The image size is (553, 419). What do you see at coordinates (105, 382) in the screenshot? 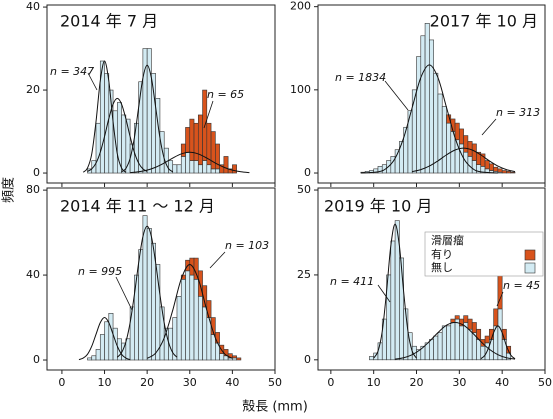
I see `x-tick-label: 10` at bounding box center [105, 382].